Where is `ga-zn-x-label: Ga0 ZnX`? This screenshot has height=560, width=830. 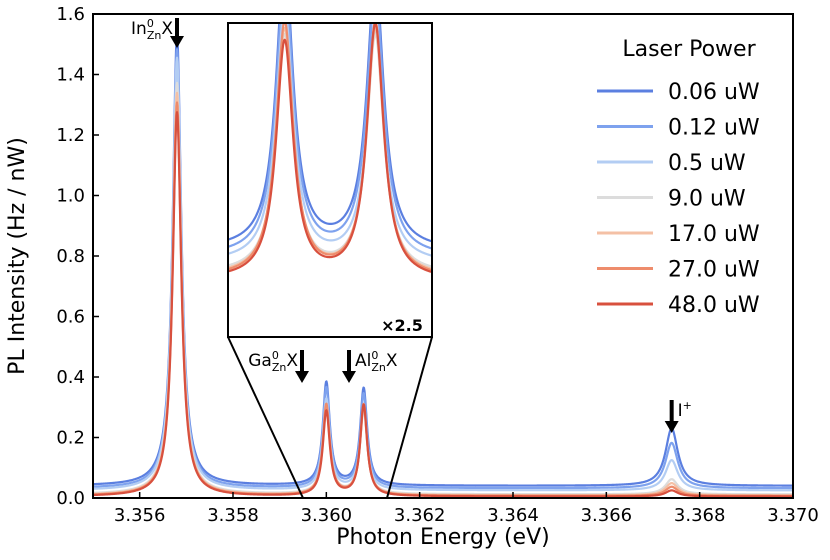
ga-zn-x-label: Ga0 ZnX is located at coordinates (273, 361).